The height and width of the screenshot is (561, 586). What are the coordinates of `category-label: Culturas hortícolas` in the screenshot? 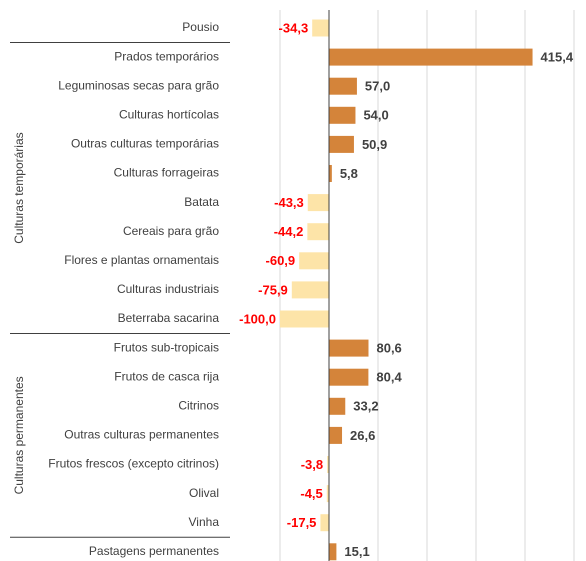 It's located at (169, 114).